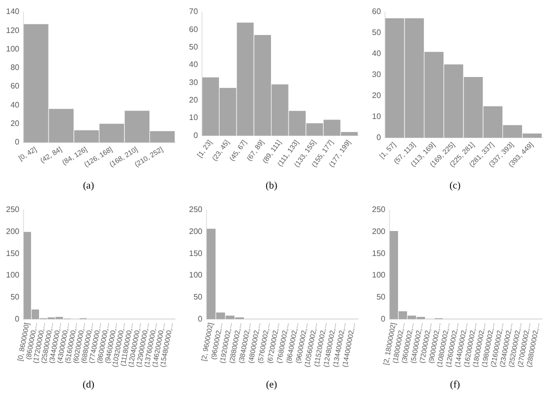 The width and height of the screenshot is (550, 397). Describe the element at coordinates (88, 186) in the screenshot. I see `text: (a)` at that location.